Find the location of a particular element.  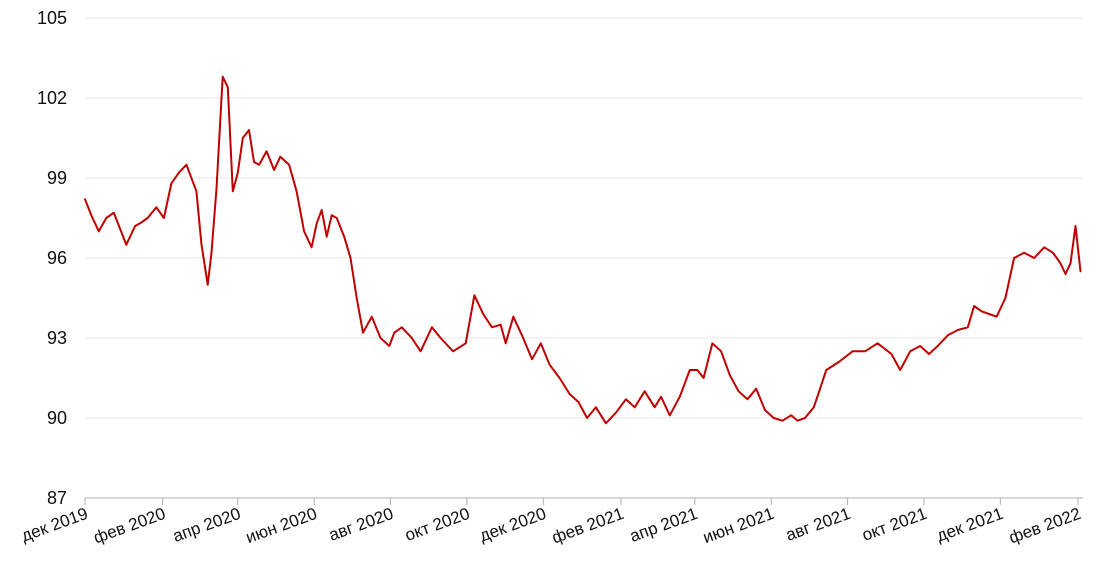

y-axis-ticks: 87 90 93 96 99 102 105 is located at coordinates (52, 258).